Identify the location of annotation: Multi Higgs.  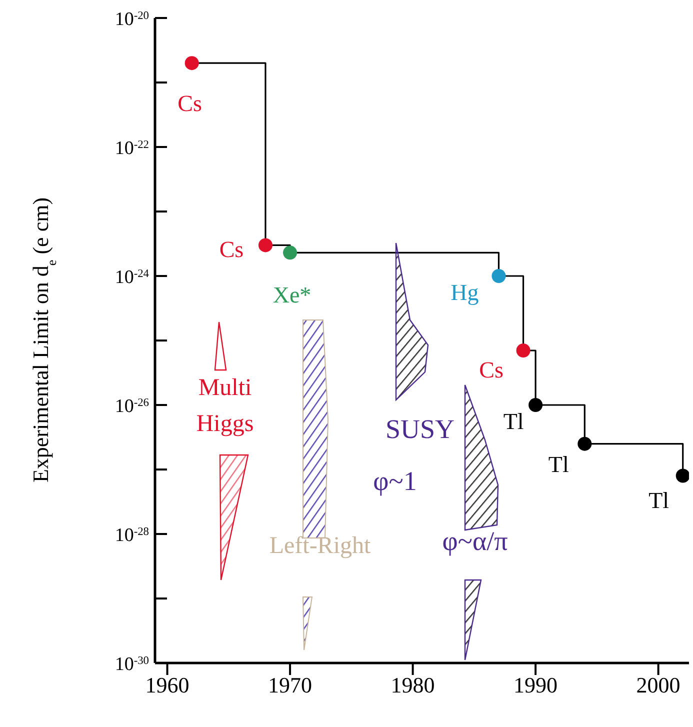
(225, 406).